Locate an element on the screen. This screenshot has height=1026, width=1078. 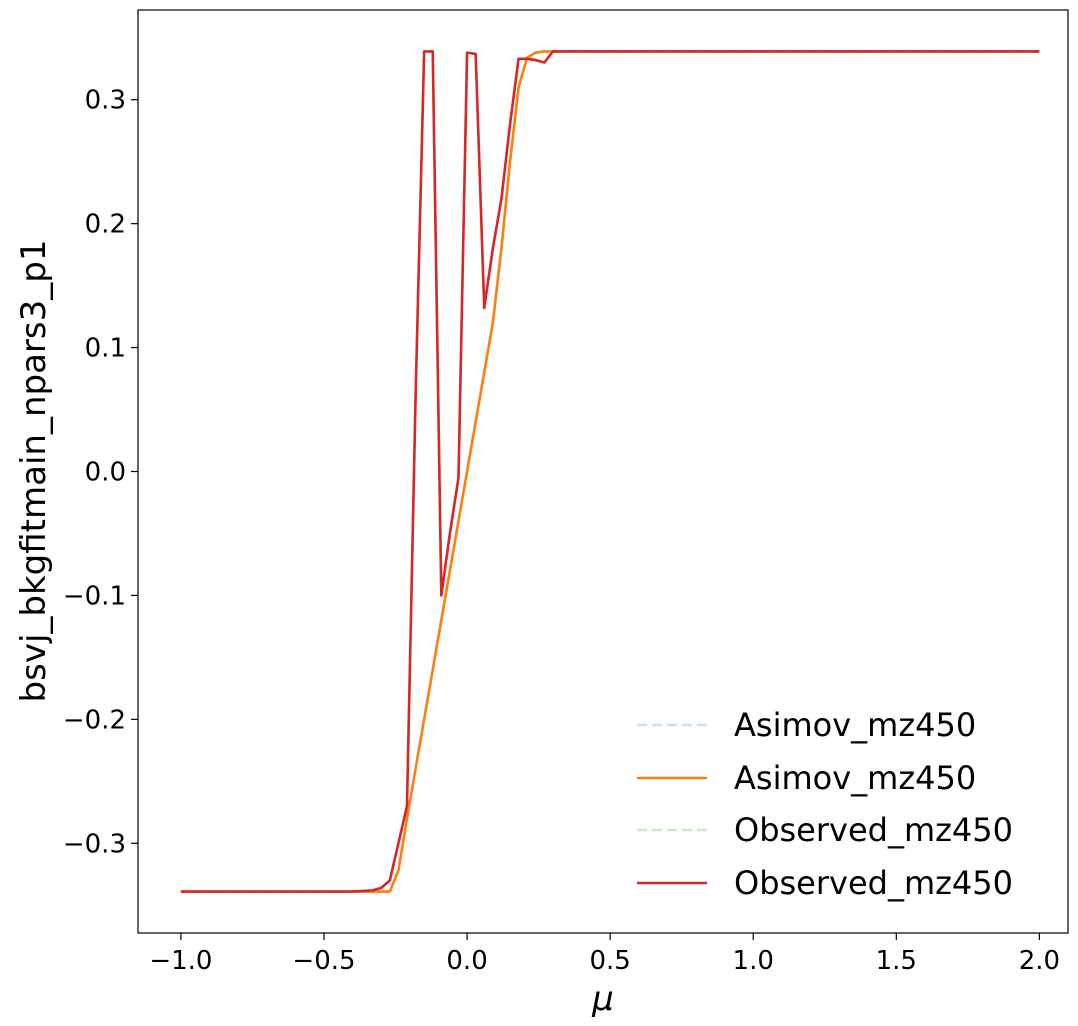
x-tick-label: −0.5 is located at coordinates (323, 961).